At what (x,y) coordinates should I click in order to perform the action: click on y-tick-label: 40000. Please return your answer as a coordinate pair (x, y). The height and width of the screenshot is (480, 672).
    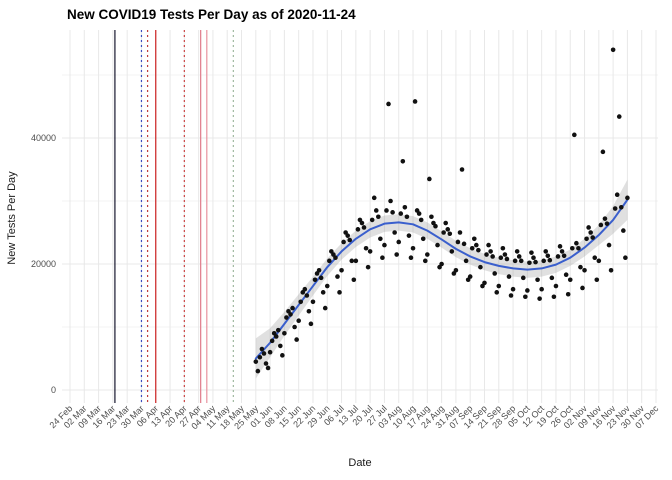
    Looking at the image, I should click on (43, 138).